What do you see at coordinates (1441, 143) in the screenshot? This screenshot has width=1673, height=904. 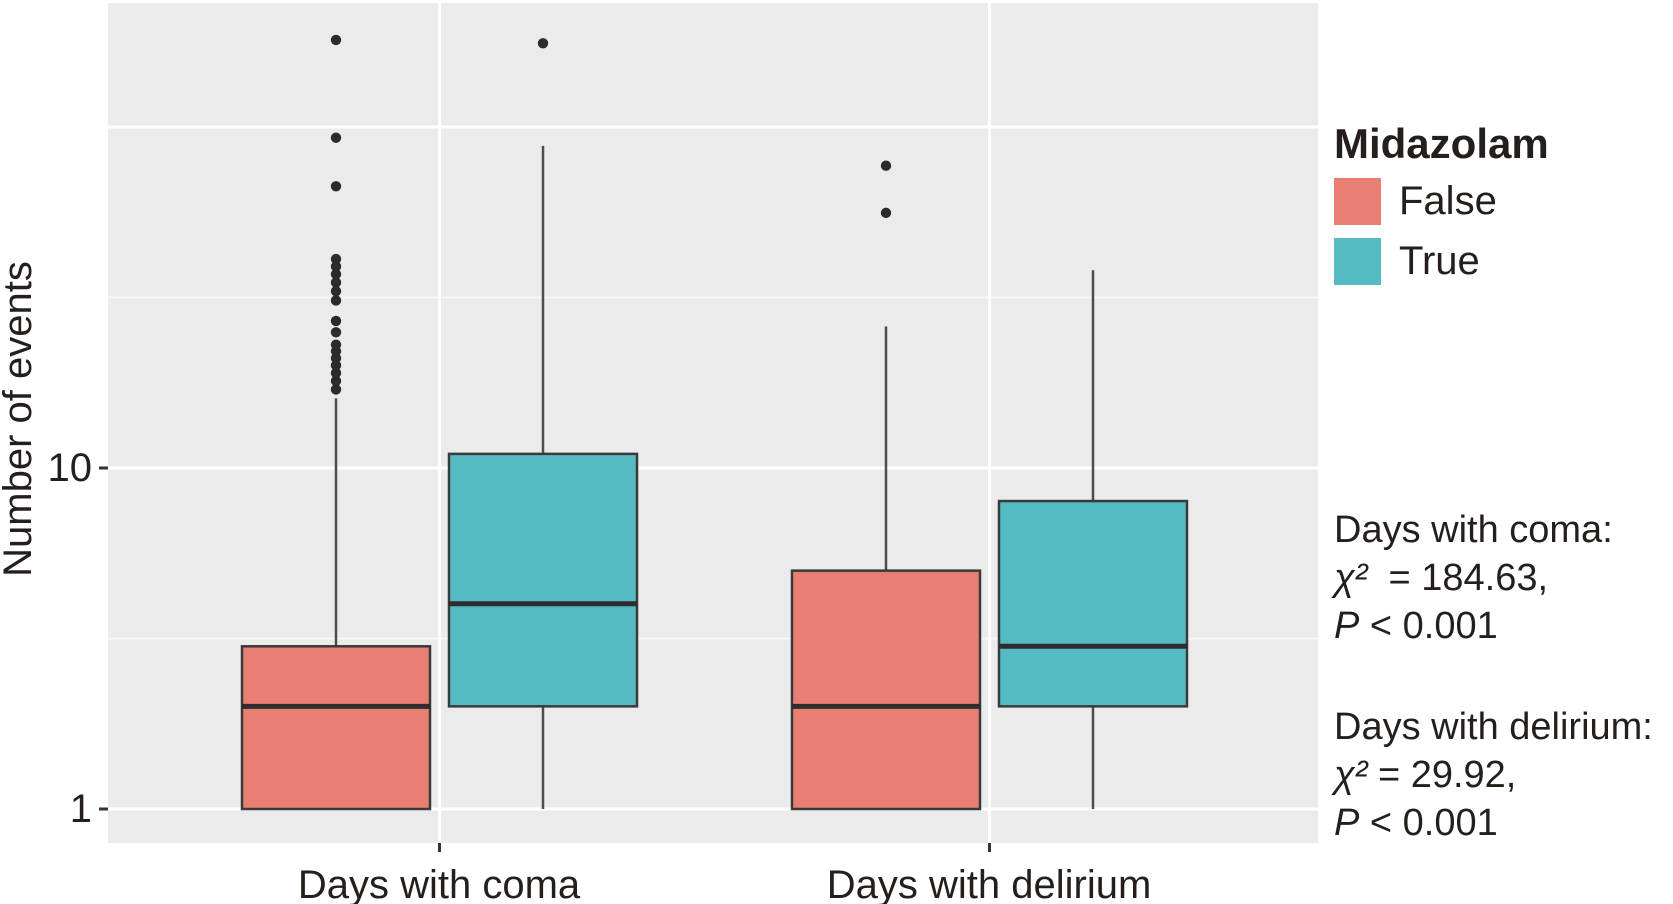 I see `legend-title: Midazolam` at bounding box center [1441, 143].